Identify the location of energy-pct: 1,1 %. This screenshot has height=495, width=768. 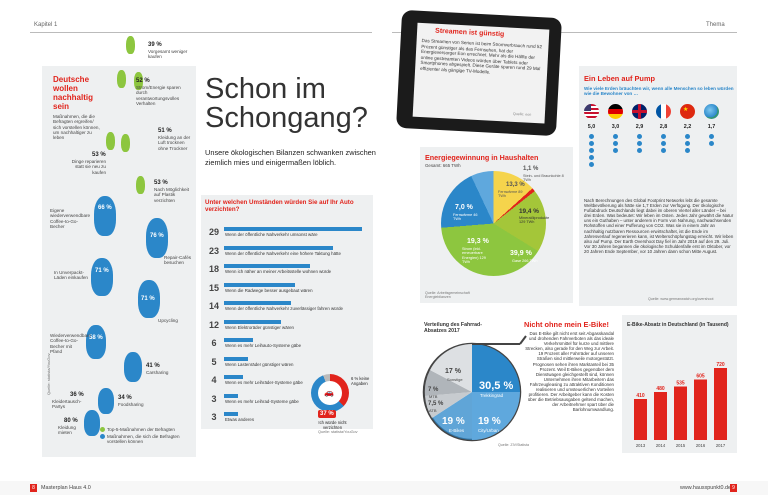
(531, 169).